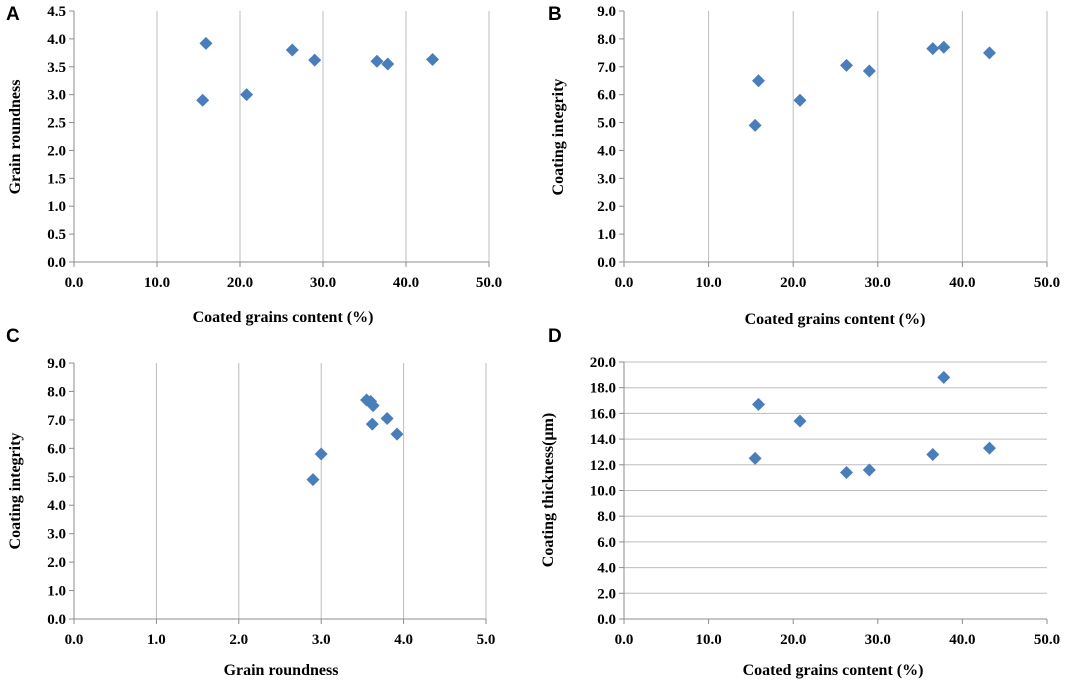  What do you see at coordinates (15, 137) in the screenshot?
I see `y-axis-label: Grain roundness` at bounding box center [15, 137].